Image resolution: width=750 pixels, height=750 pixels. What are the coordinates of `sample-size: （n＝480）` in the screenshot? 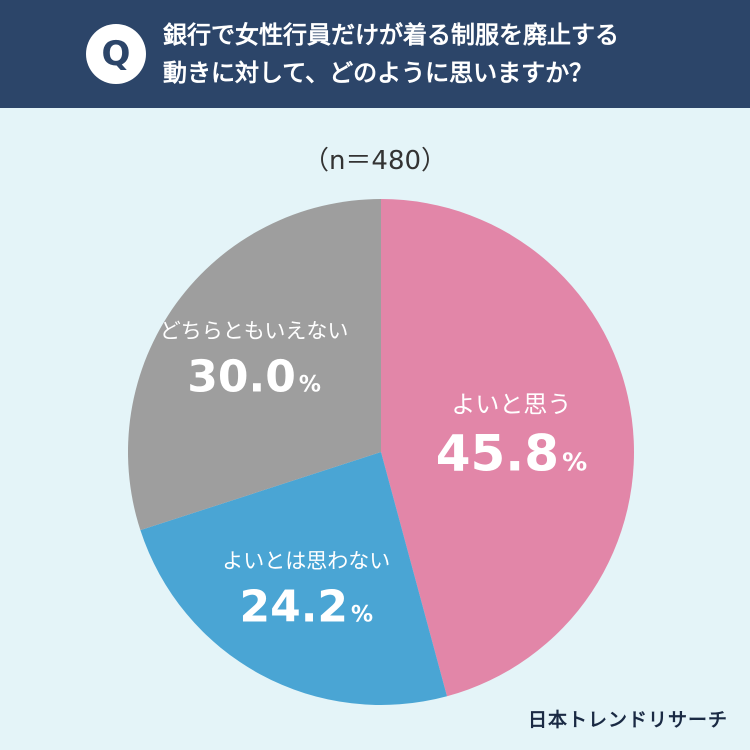 It's located at (375, 161).